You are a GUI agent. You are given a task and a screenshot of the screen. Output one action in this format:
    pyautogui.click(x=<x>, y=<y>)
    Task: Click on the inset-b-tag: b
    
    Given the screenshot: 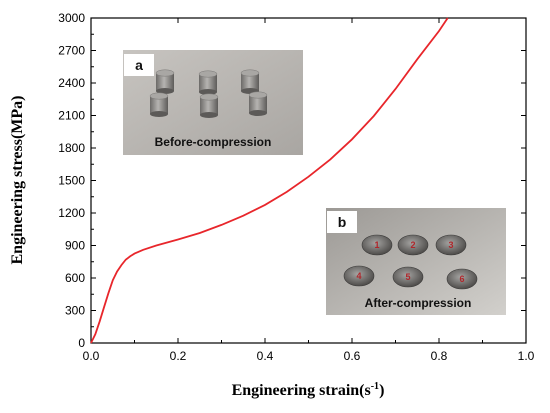 What is the action you would take?
    pyautogui.click(x=342, y=222)
    